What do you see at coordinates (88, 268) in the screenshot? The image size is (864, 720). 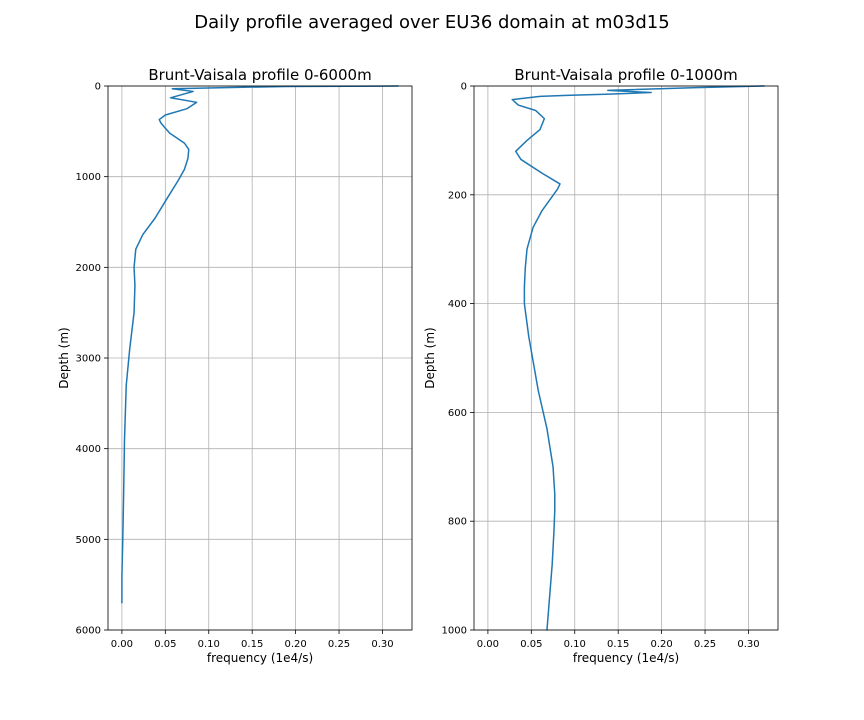 I see `y-tick-label: 2000` at bounding box center [88, 268].